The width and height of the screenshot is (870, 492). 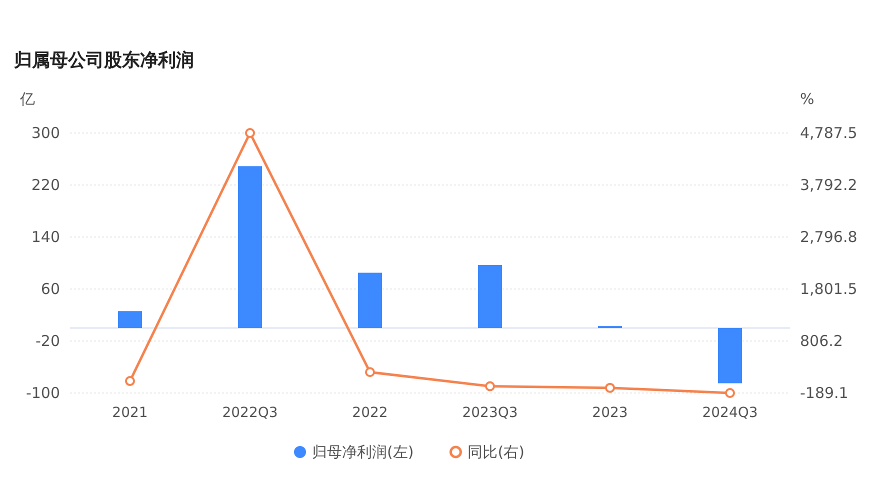 I want to click on y2-axis-title: %, so click(x=807, y=99).